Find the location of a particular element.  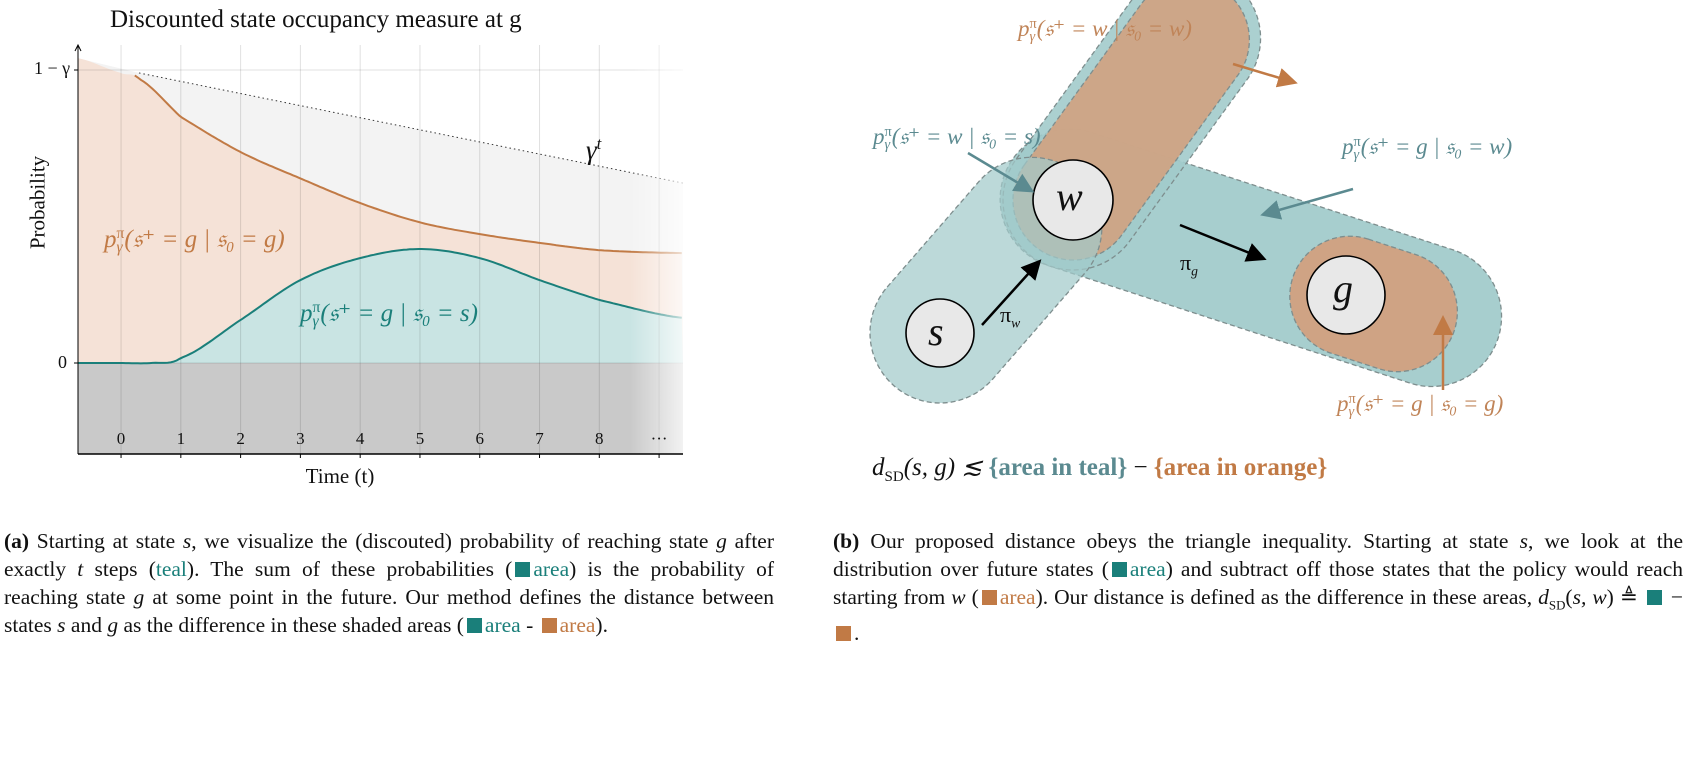

node-s is located at coordinates (940, 333).